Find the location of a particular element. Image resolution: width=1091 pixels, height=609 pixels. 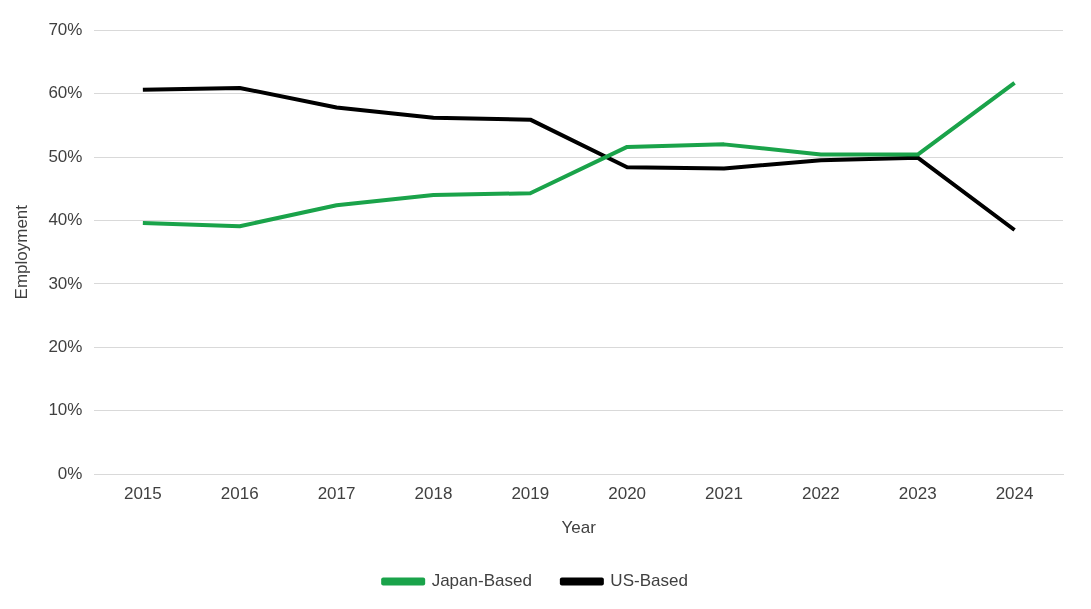

y-tick-label: 30% is located at coordinates (65, 283).